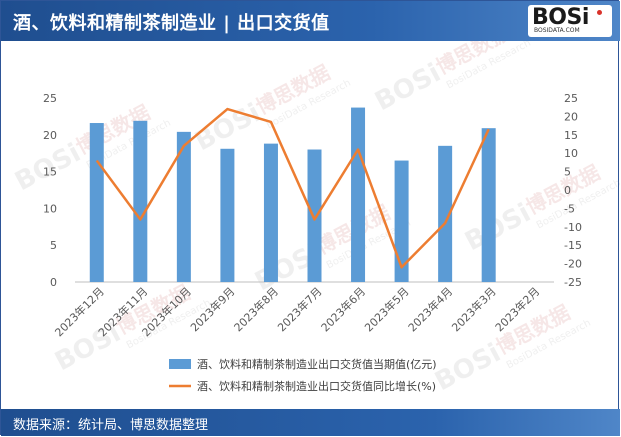 This screenshot has height=437, width=621. I want to click on y-right-tick-label: -20, so click(573, 264).